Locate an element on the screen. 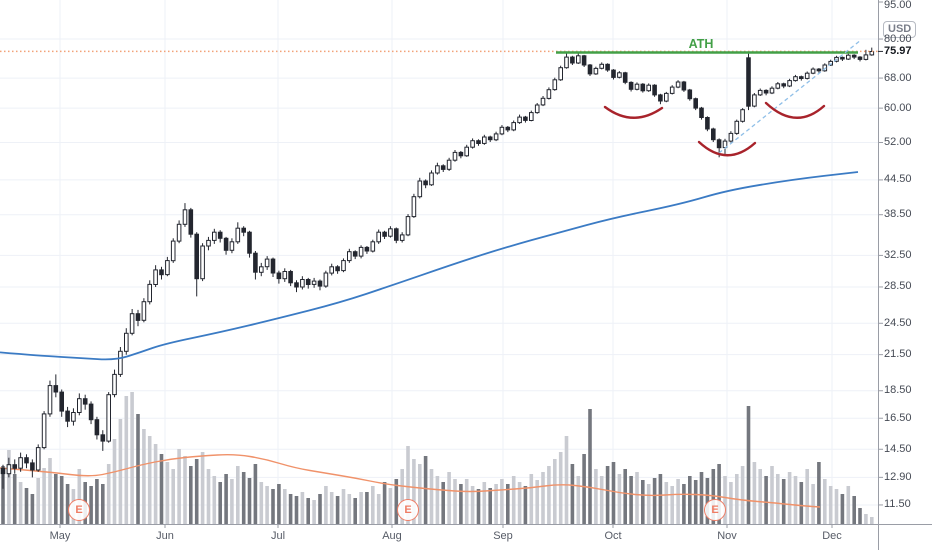 This screenshot has width=932, height=550. price-tick-label: 24.50 is located at coordinates (898, 322).